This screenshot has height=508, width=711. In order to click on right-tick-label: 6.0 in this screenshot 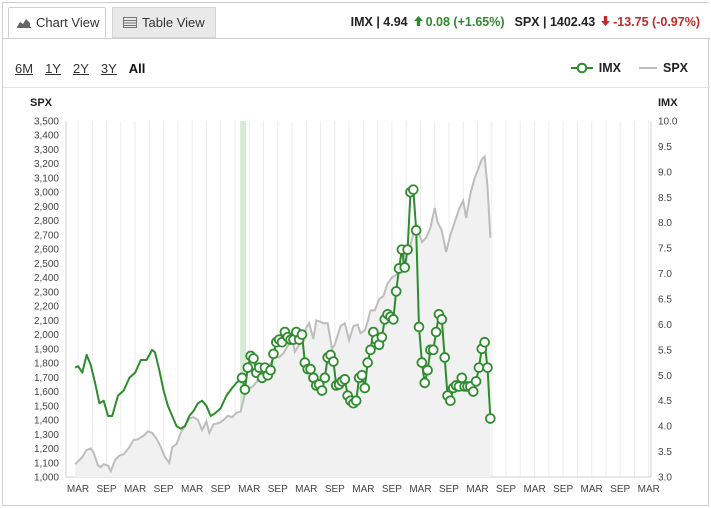, I will do `click(665, 325)`.